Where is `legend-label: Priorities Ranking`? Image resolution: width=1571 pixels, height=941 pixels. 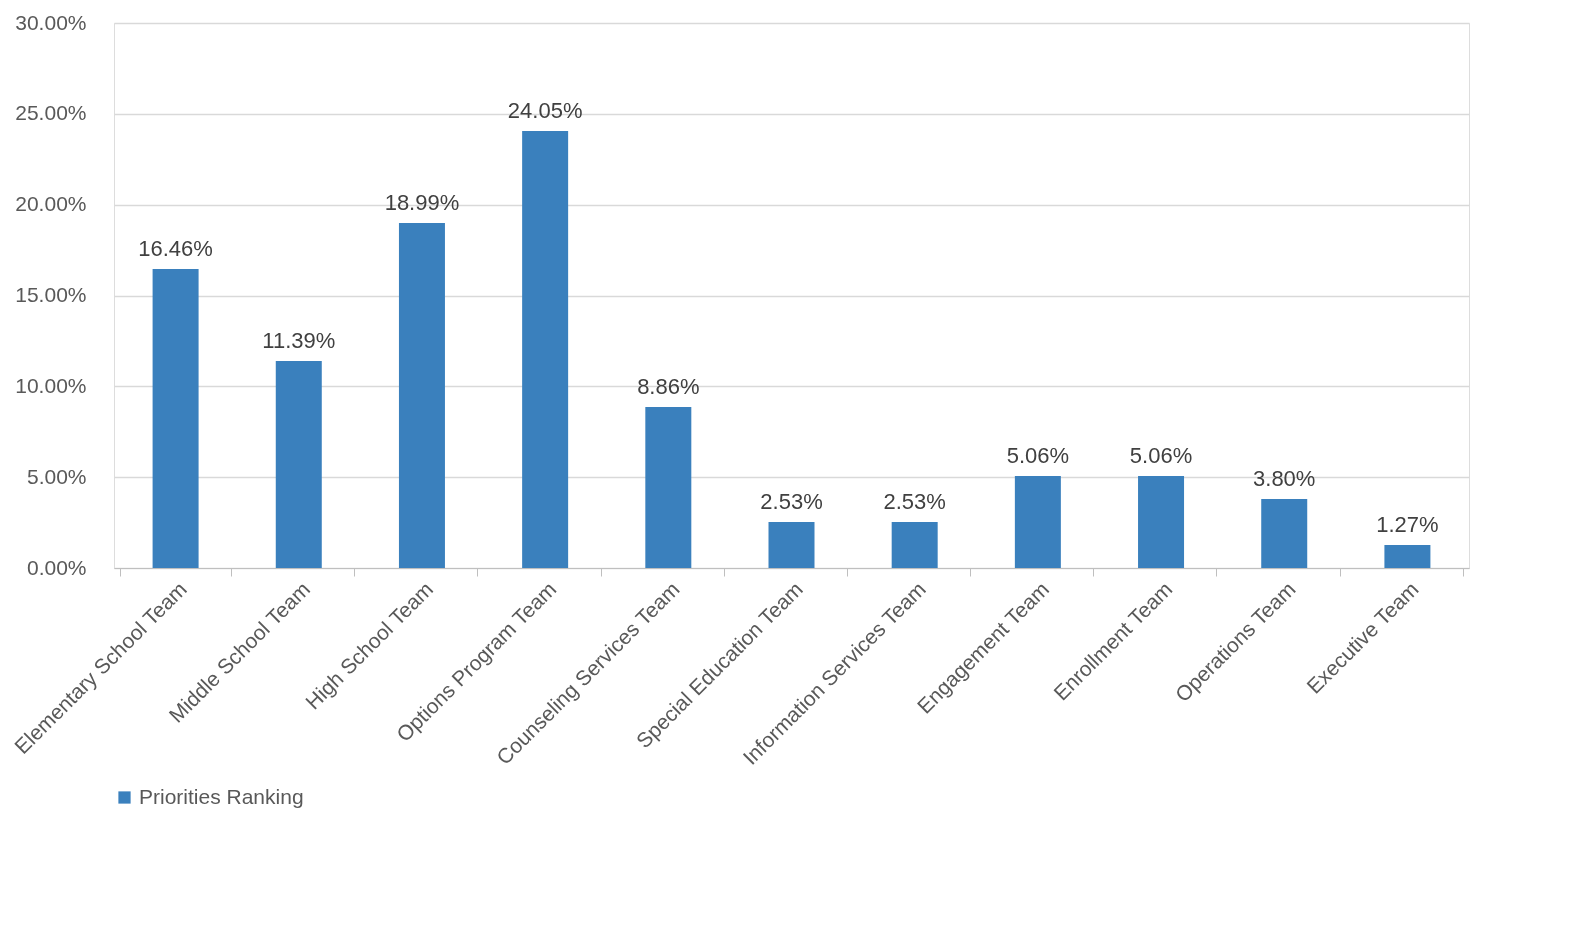
legend-label: Priorities Ranking is located at coordinates (221, 796).